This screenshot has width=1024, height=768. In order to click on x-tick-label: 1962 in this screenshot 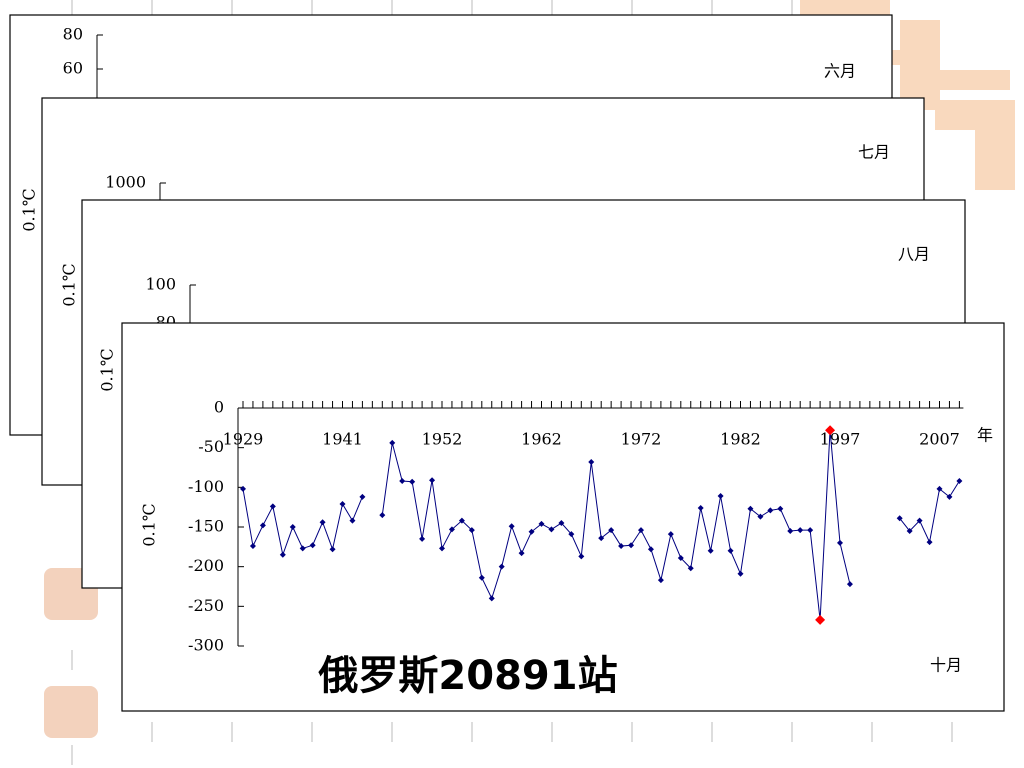, I will do `click(541, 439)`.